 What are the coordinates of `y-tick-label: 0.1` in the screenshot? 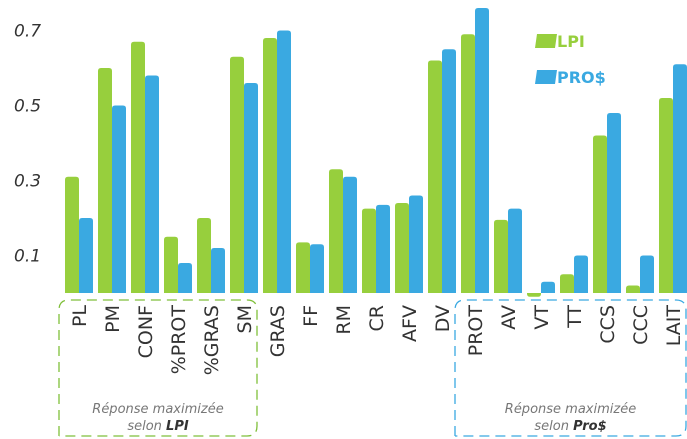 It's located at (27, 257).